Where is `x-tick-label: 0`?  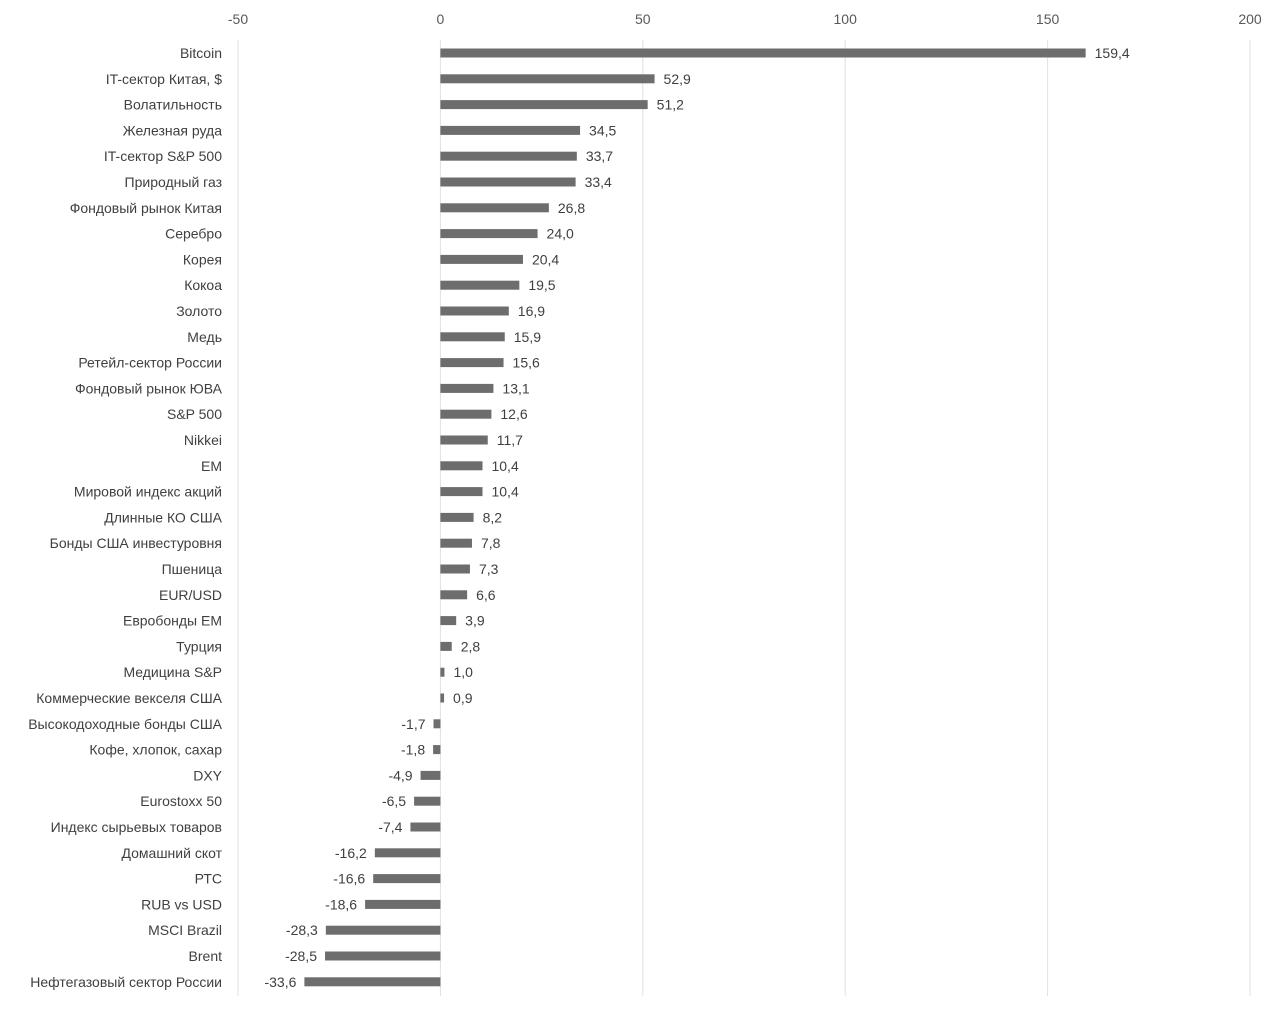 x-tick-label: 0 is located at coordinates (441, 19).